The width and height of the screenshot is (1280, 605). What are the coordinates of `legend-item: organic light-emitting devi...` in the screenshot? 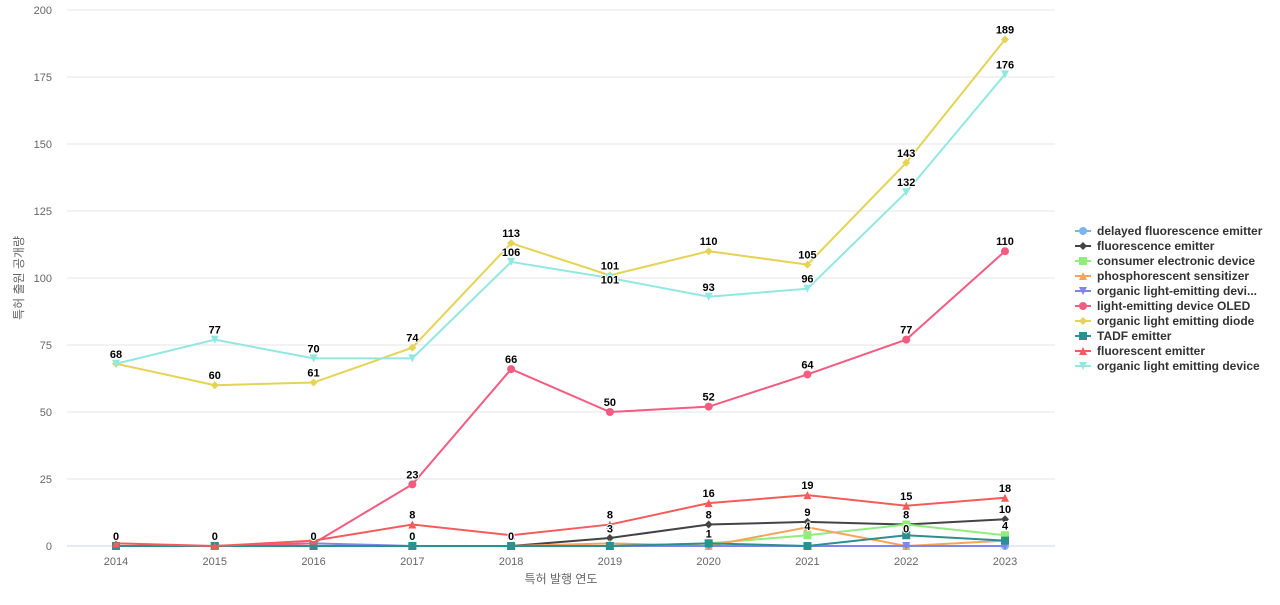 It's located at (1168, 290).